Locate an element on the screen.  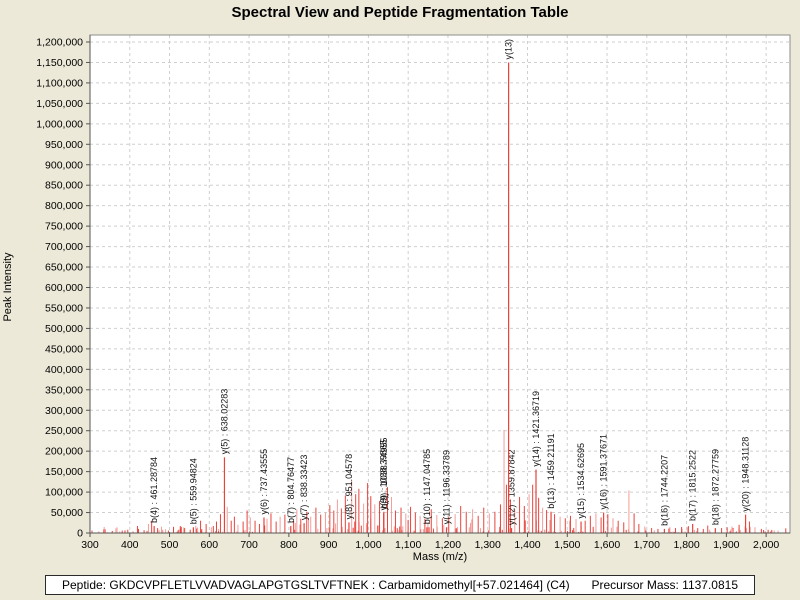
y-tick-label: 700,000 is located at coordinates (64, 247).